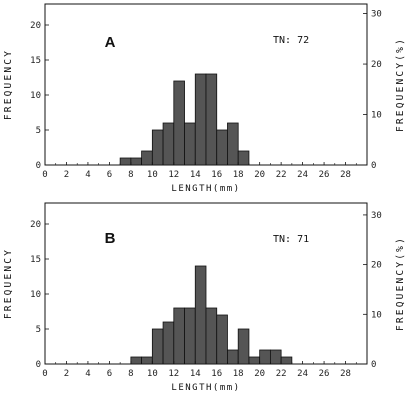 The width and height of the screenshot is (413, 400). What do you see at coordinates (110, 42) in the screenshot?
I see `panel-label: A` at bounding box center [110, 42].